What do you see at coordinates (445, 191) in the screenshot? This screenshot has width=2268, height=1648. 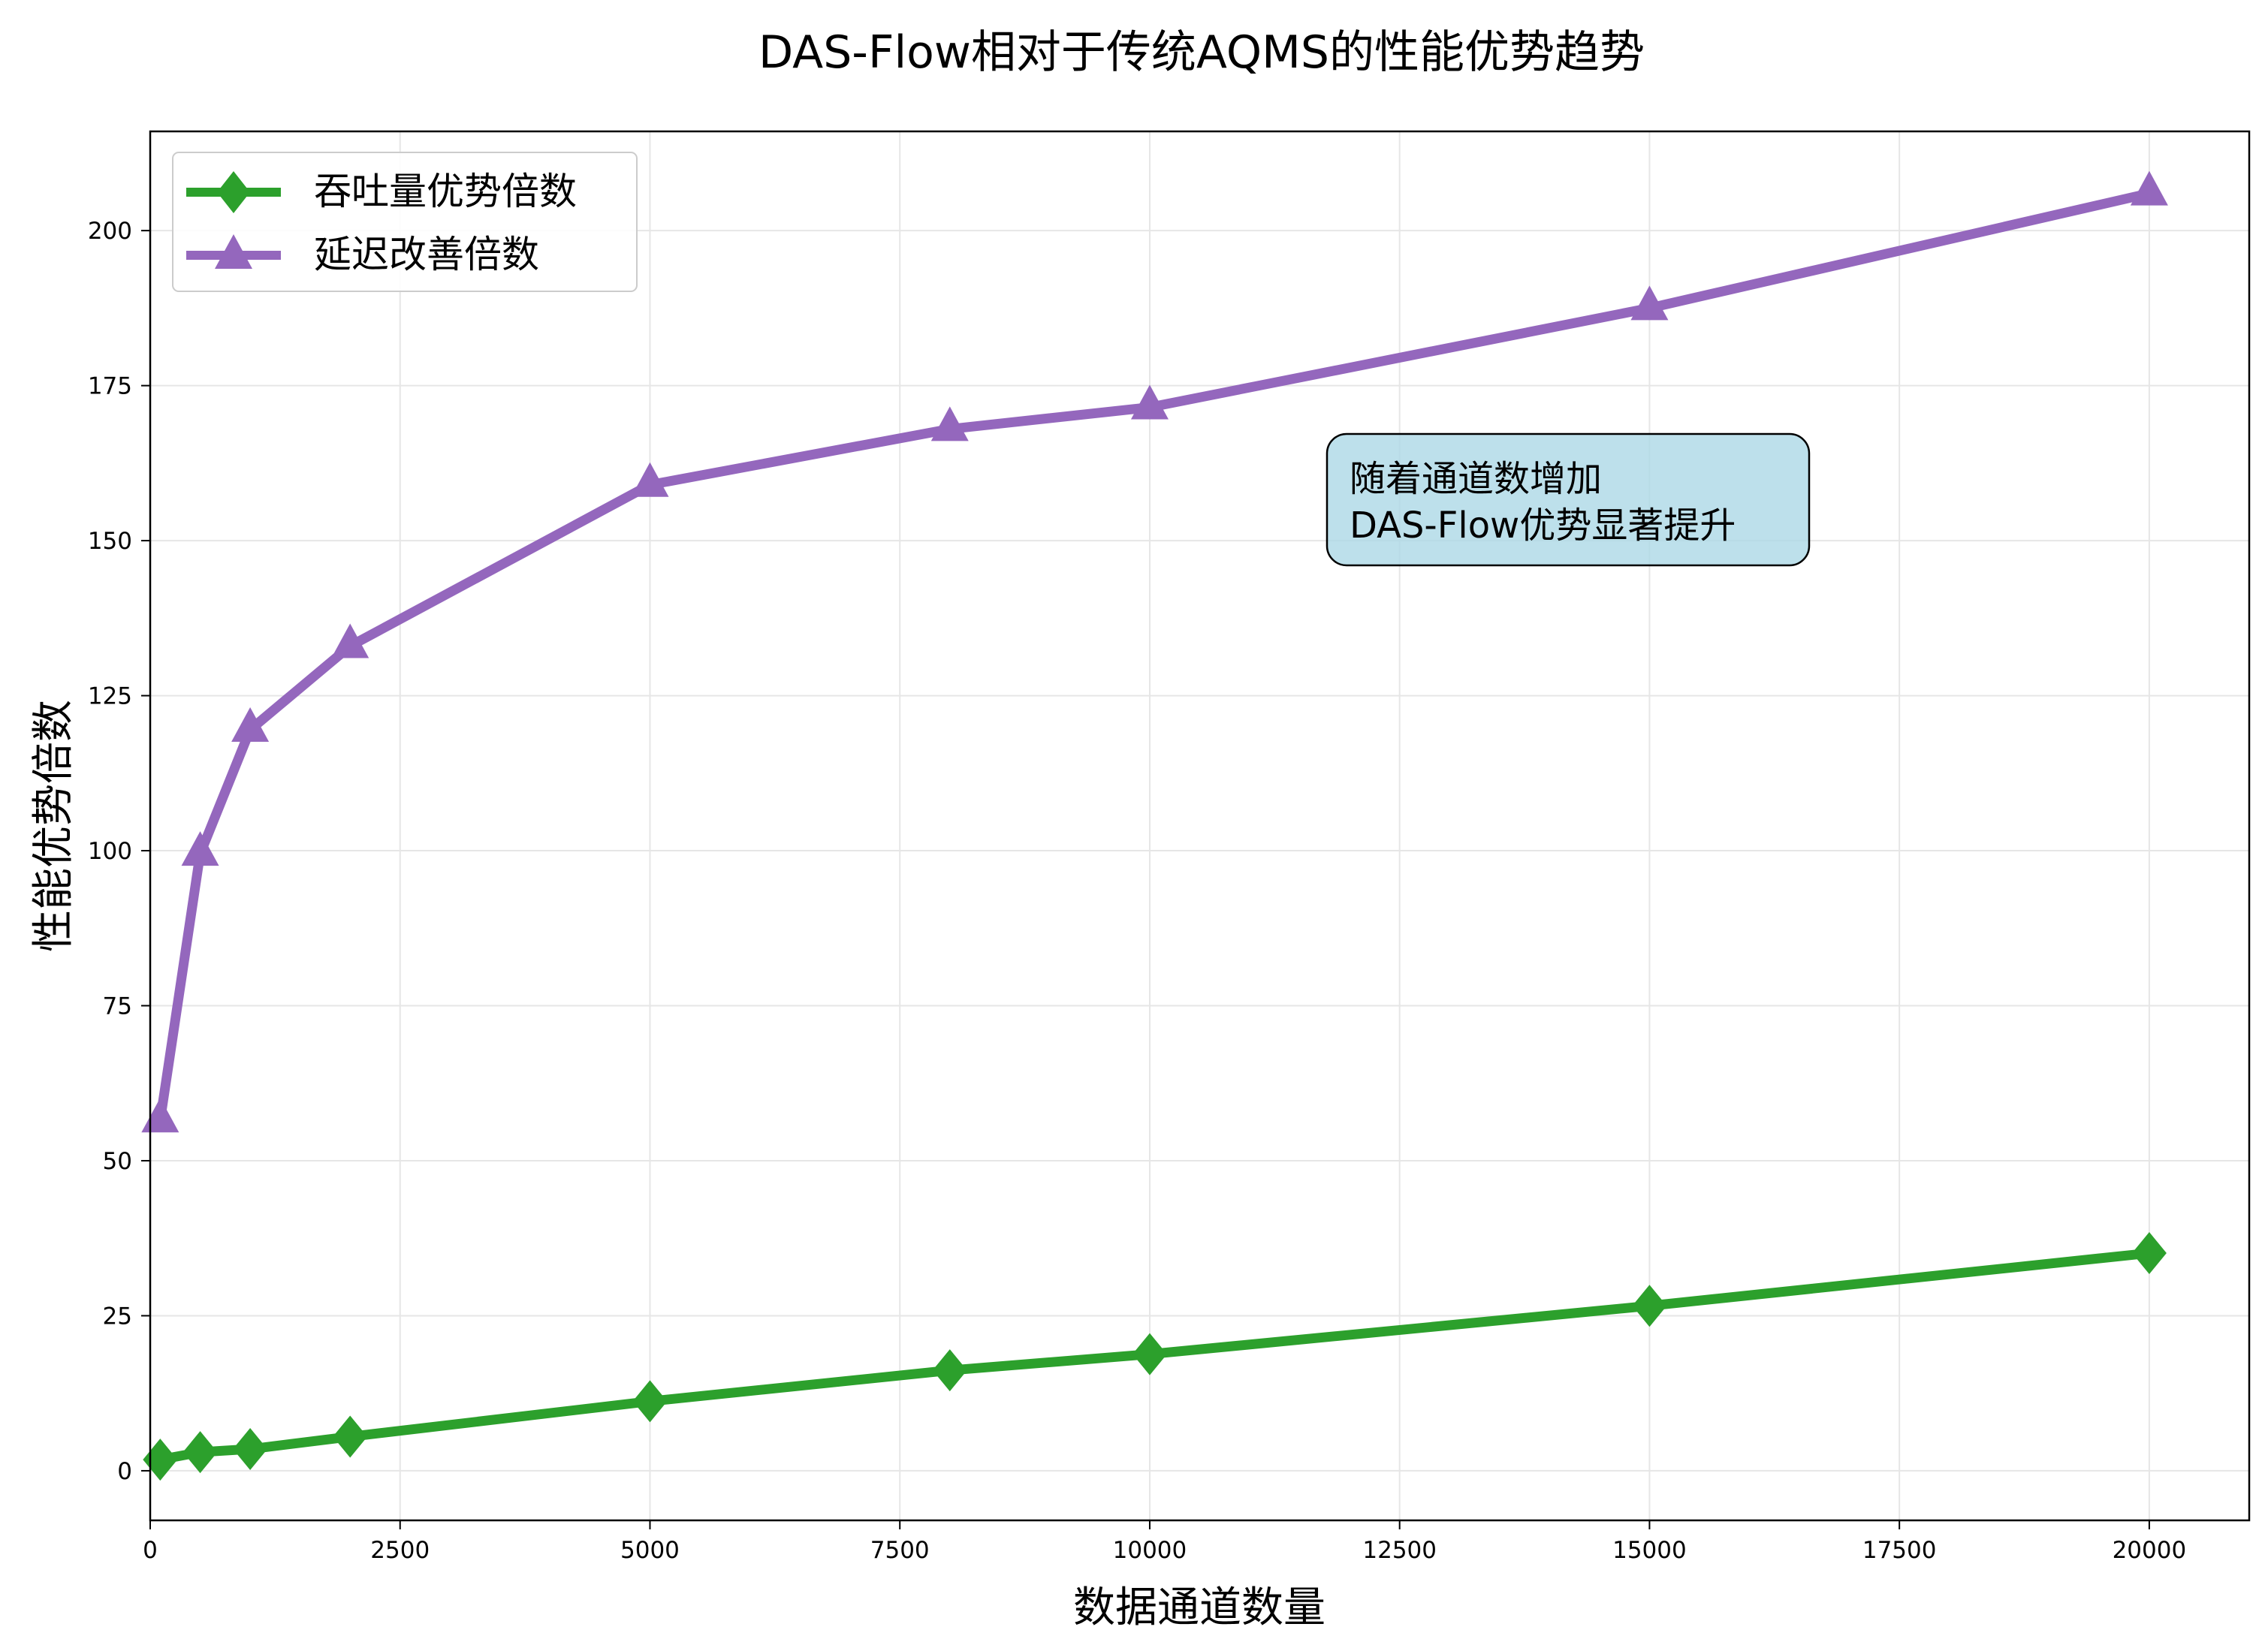 I see `legend-label-throughput: 吞吐量优势倍数` at bounding box center [445, 191].